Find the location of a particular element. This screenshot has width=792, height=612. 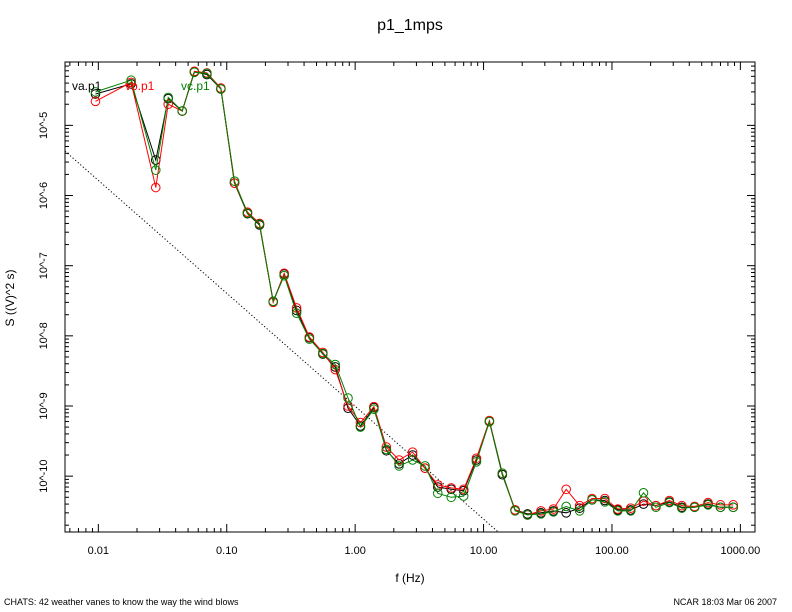

legend-entry-va.p1: va.p1 is located at coordinates (87, 86).